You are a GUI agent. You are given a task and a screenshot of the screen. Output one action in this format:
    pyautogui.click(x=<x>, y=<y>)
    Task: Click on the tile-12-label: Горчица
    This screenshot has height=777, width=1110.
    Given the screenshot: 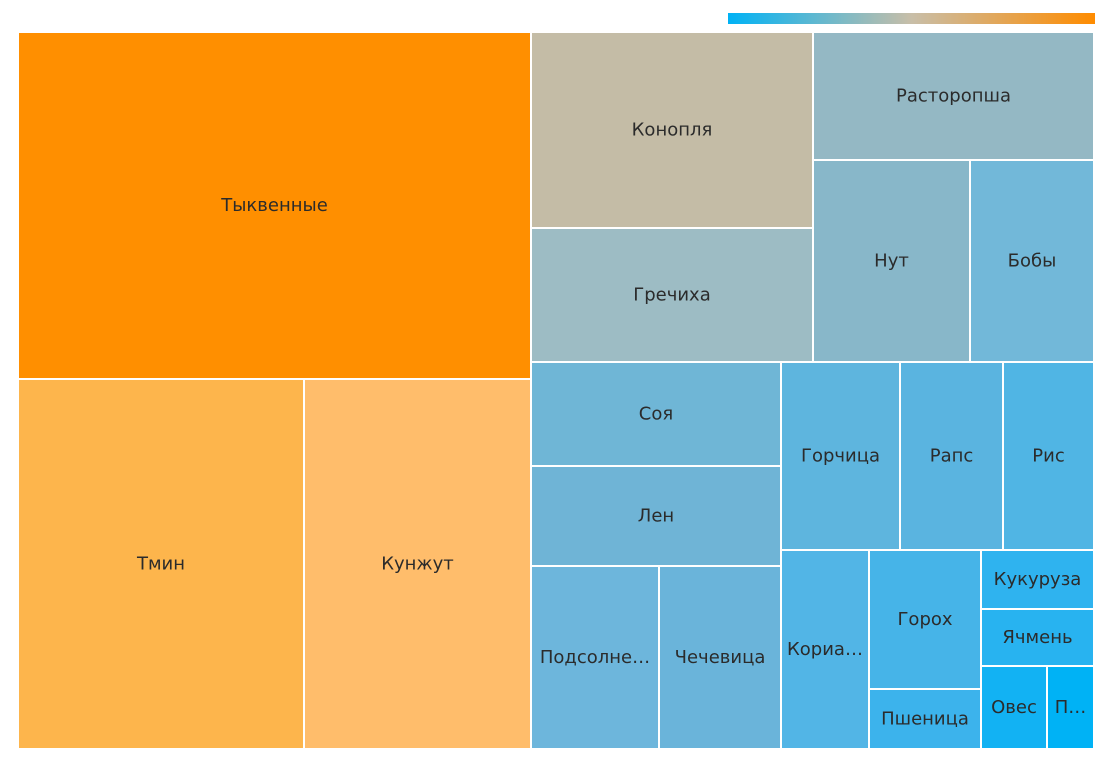 What is the action you would take?
    pyautogui.click(x=840, y=456)
    